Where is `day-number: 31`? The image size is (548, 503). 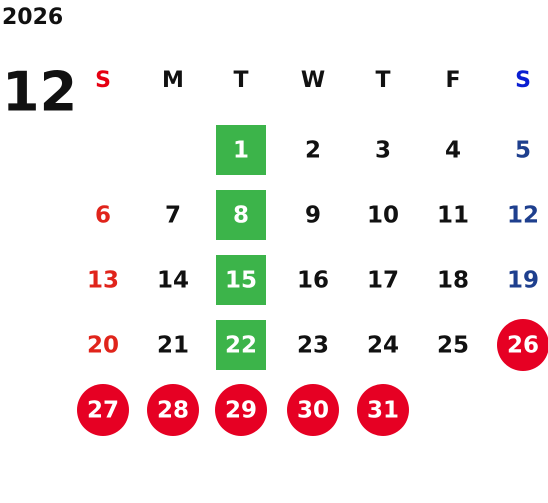 day-number: 31 is located at coordinates (383, 411).